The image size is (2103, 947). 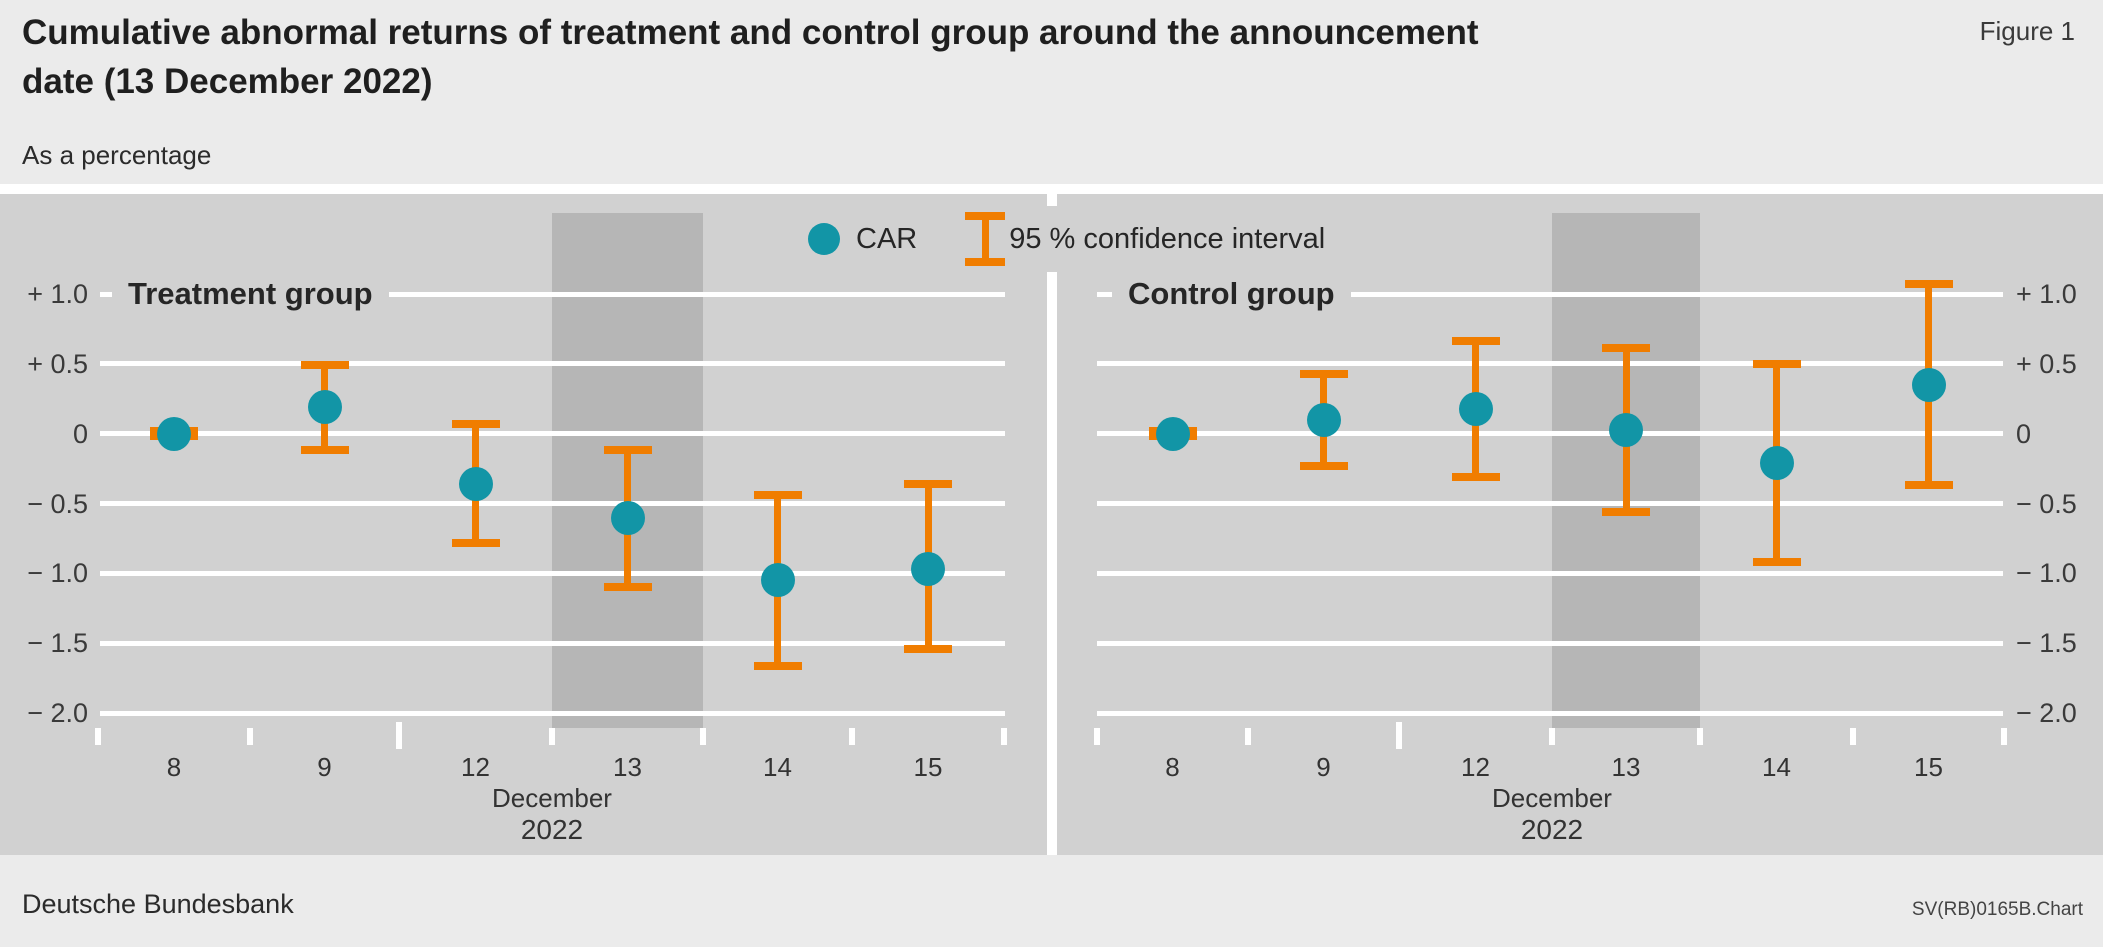 I want to click on figure-label: Figure 1, so click(x=2027, y=31).